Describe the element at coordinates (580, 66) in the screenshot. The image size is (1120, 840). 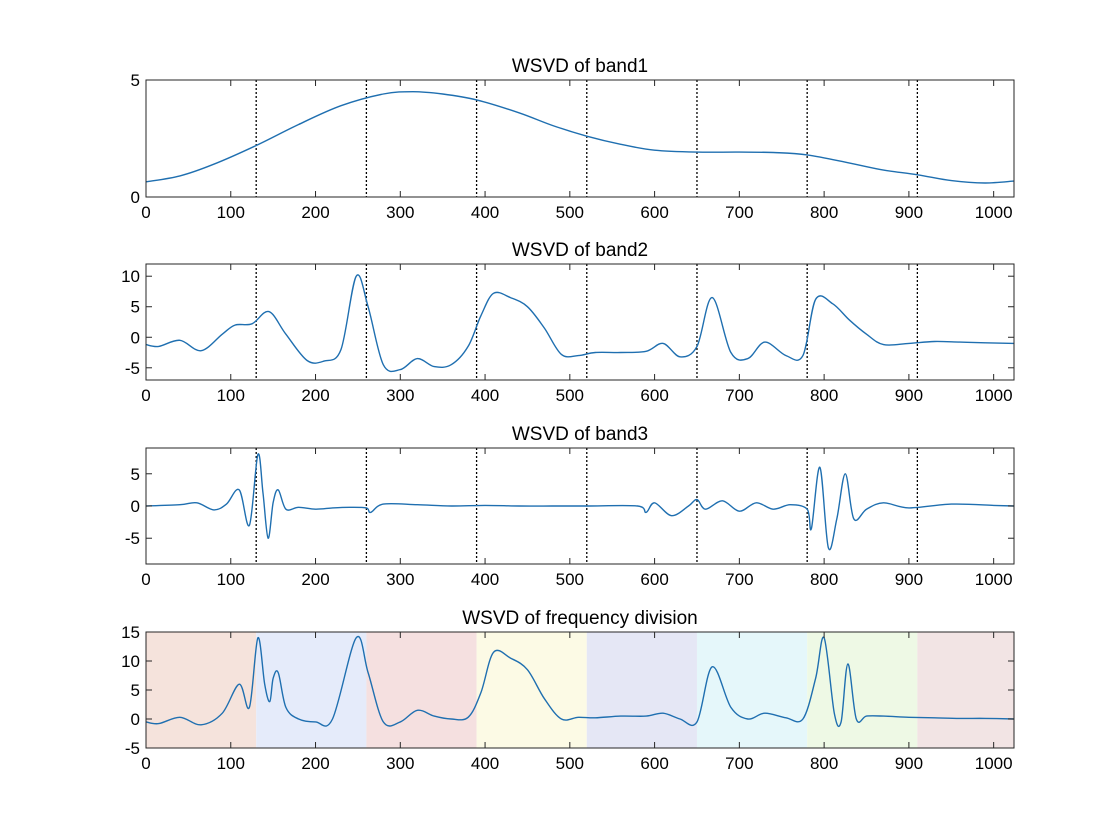
I see `chart-title: WSVD of band1` at that location.